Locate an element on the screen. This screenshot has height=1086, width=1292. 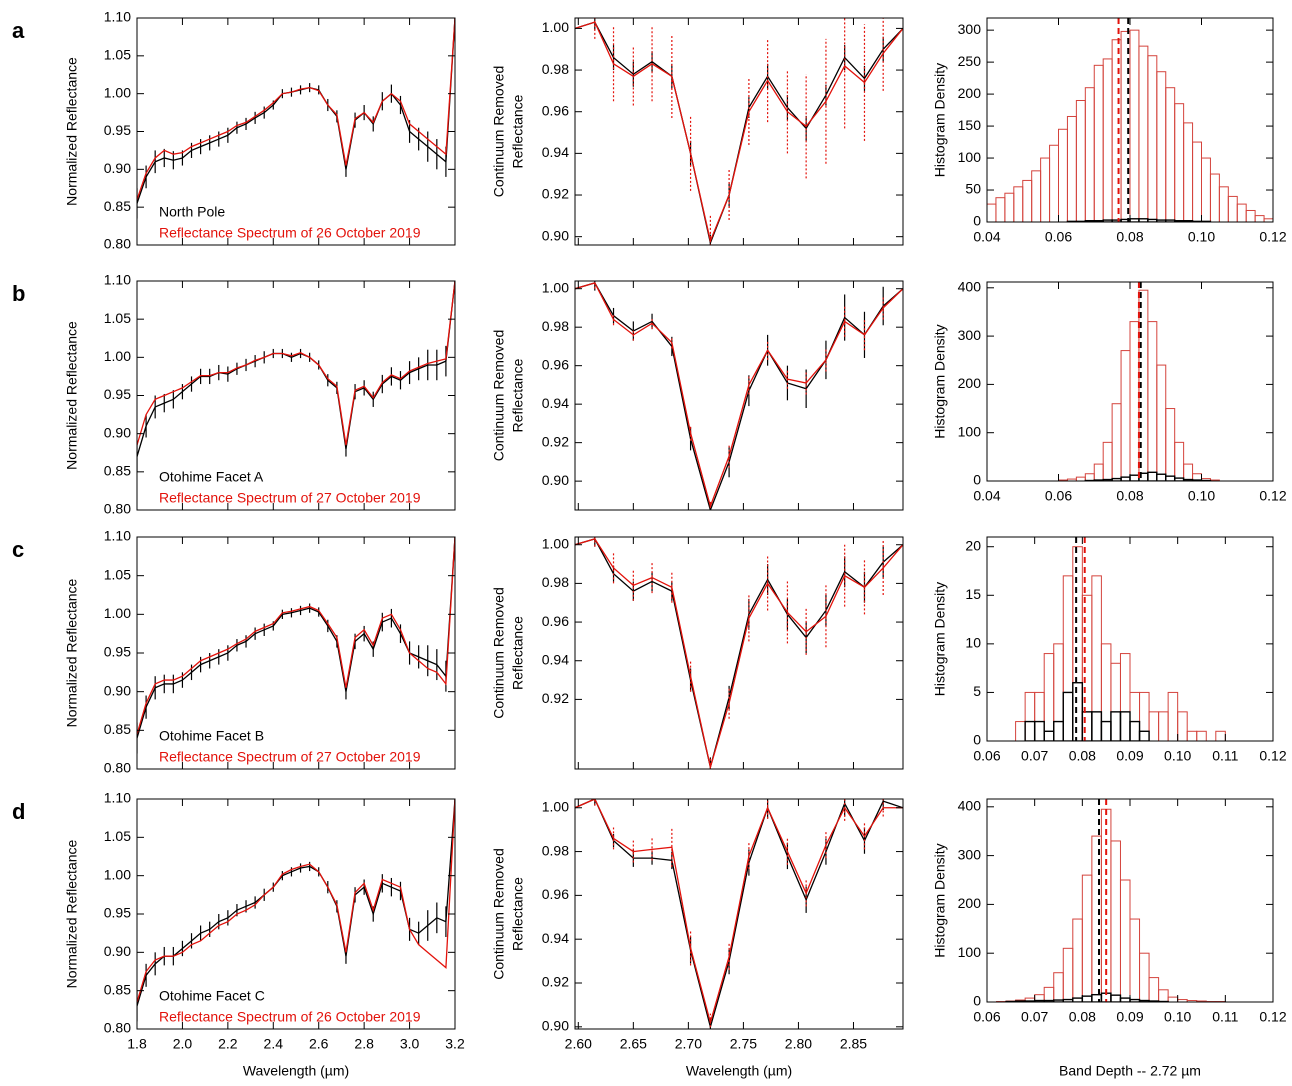
y-tick-label: 0.95 is located at coordinates (117, 652).